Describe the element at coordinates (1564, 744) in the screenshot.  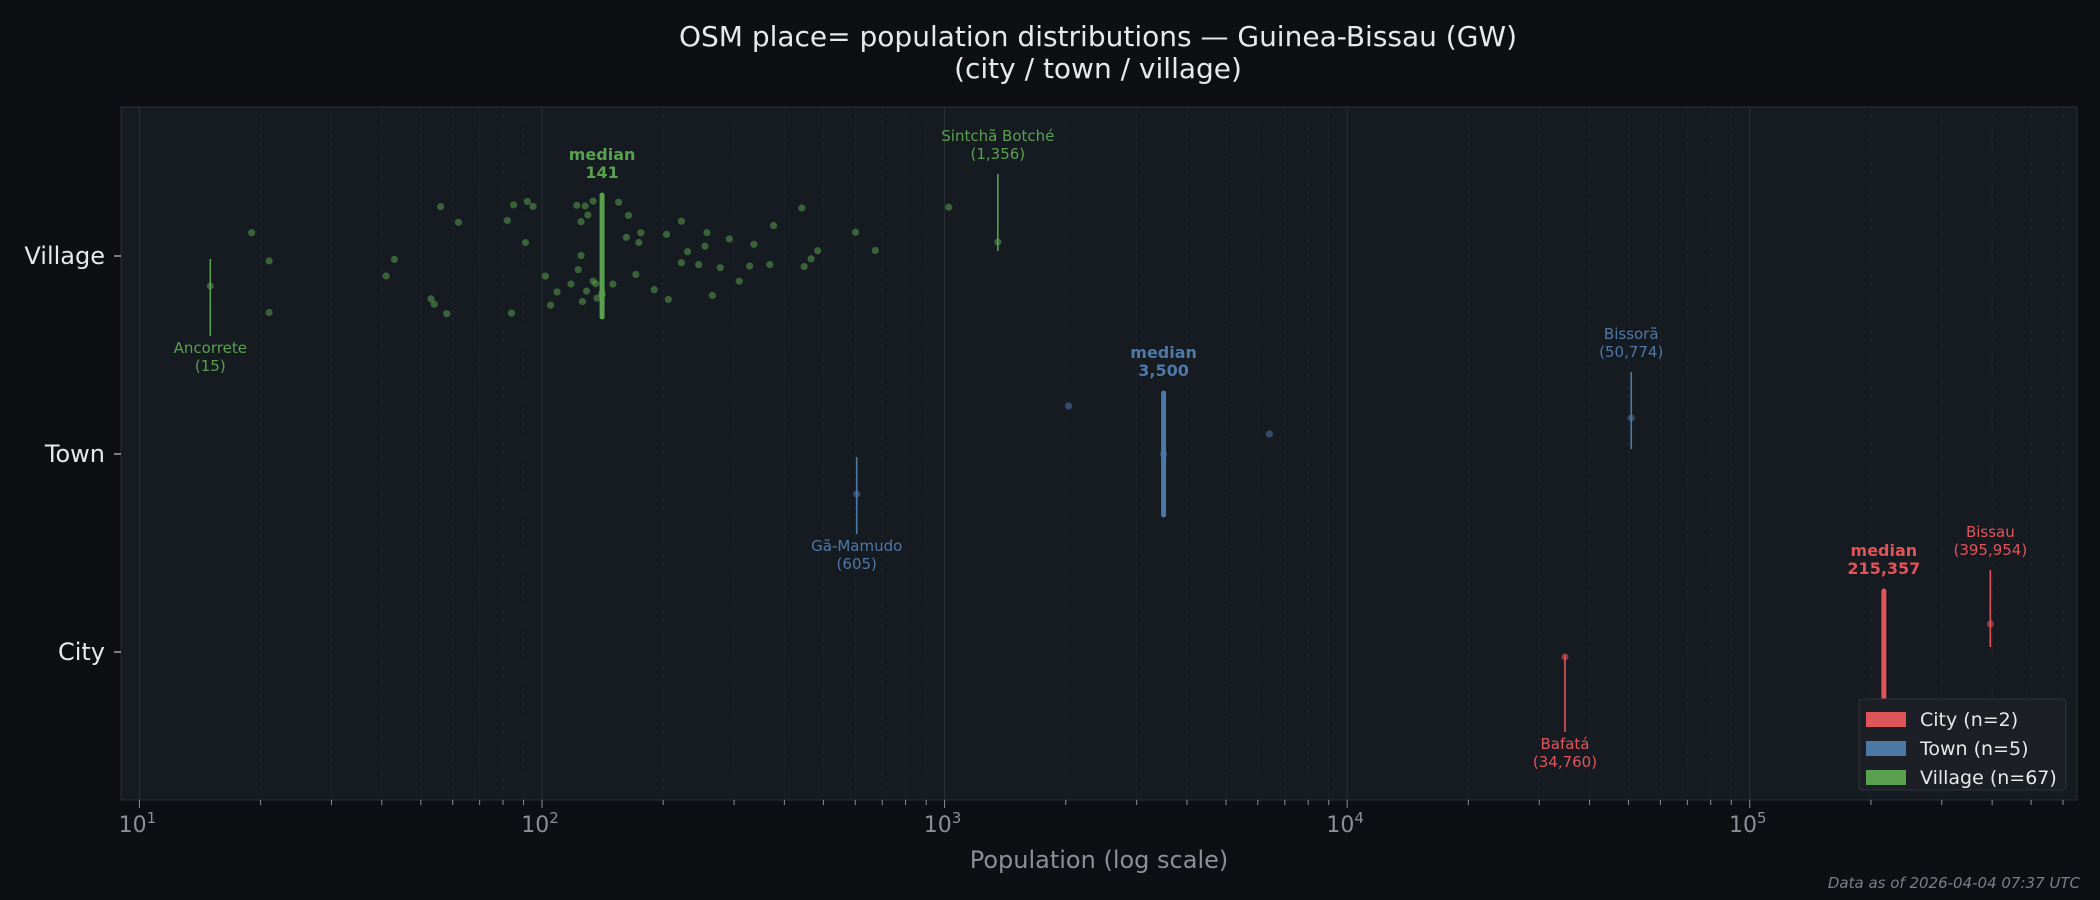
I see `min-annotation-name: Bafatá` at that location.